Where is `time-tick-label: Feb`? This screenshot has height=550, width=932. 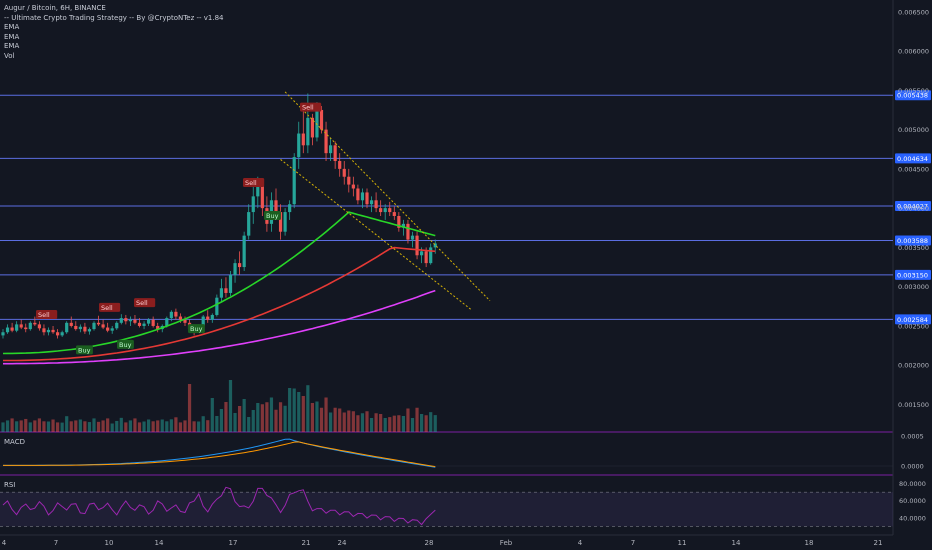 time-tick-label: Feb is located at coordinates (506, 543).